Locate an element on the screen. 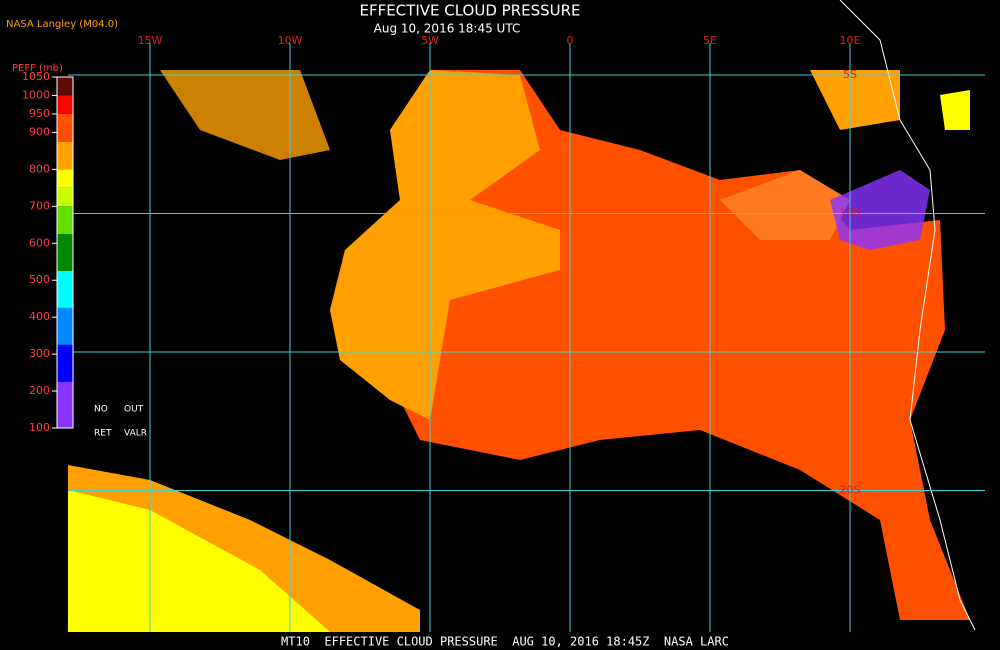  legend-note: RET is located at coordinates (103, 434).